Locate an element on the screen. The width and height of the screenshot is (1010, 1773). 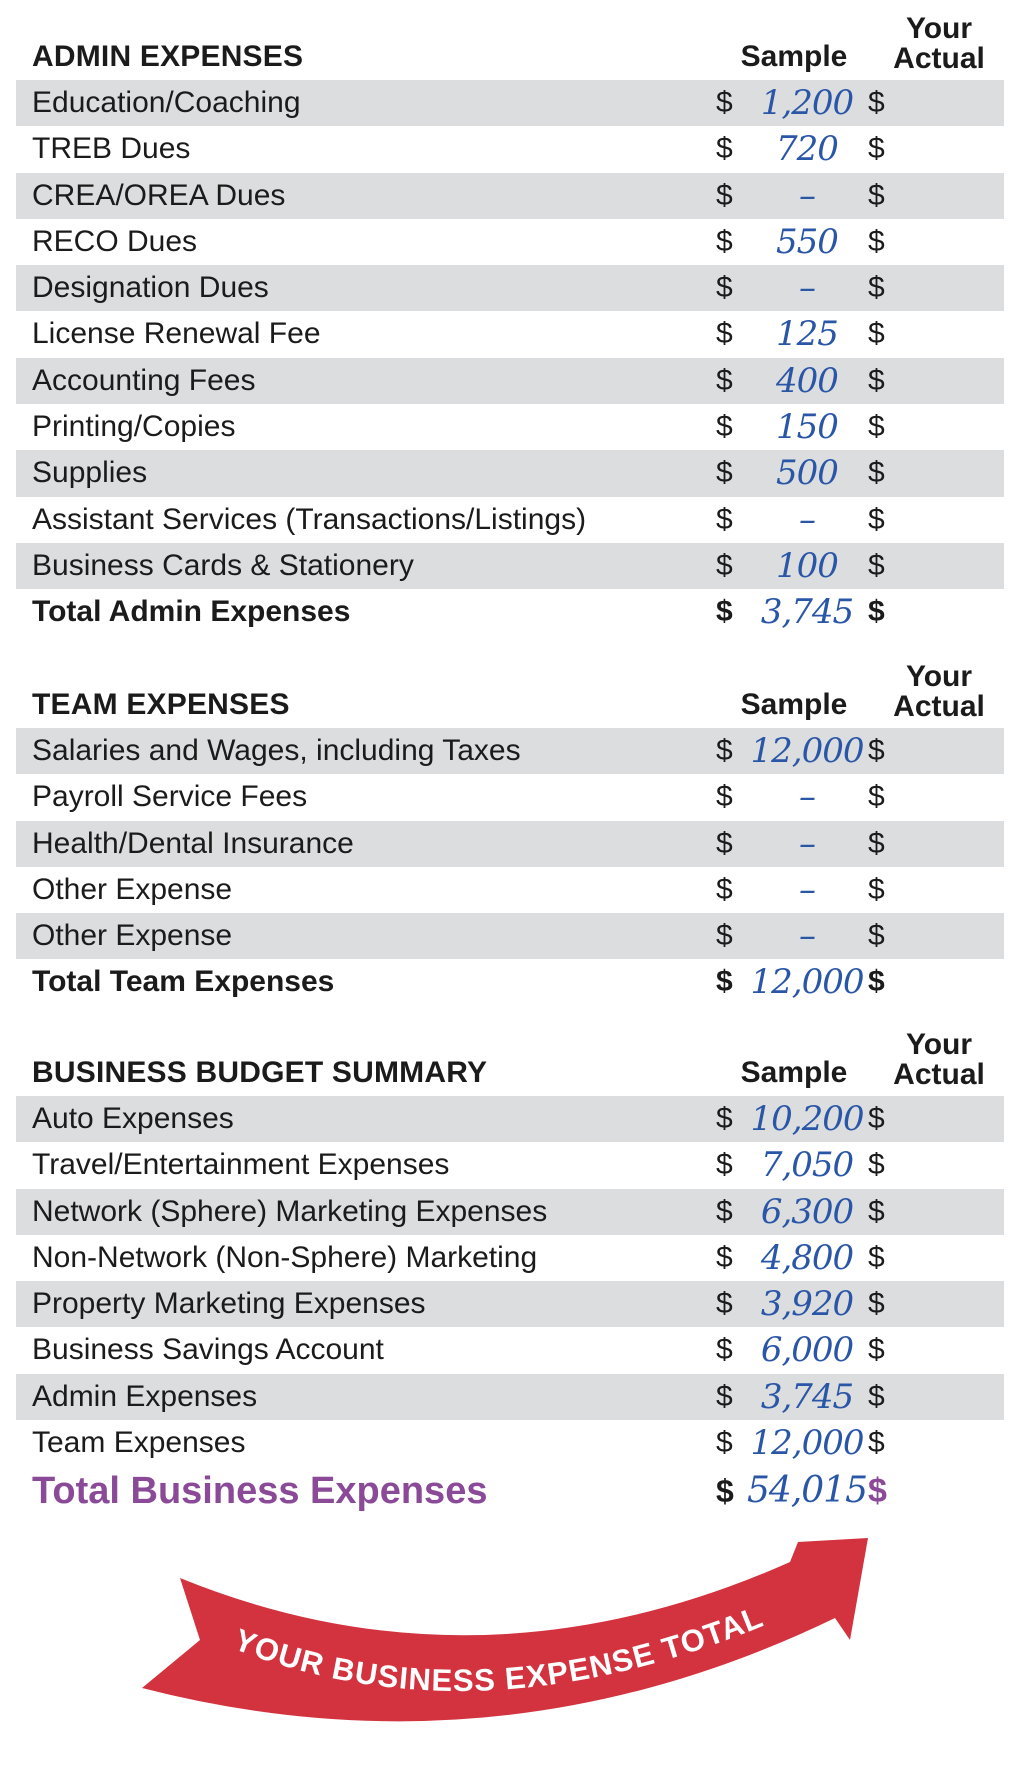
total-sample-value: 12,000 is located at coordinates (807, 982).